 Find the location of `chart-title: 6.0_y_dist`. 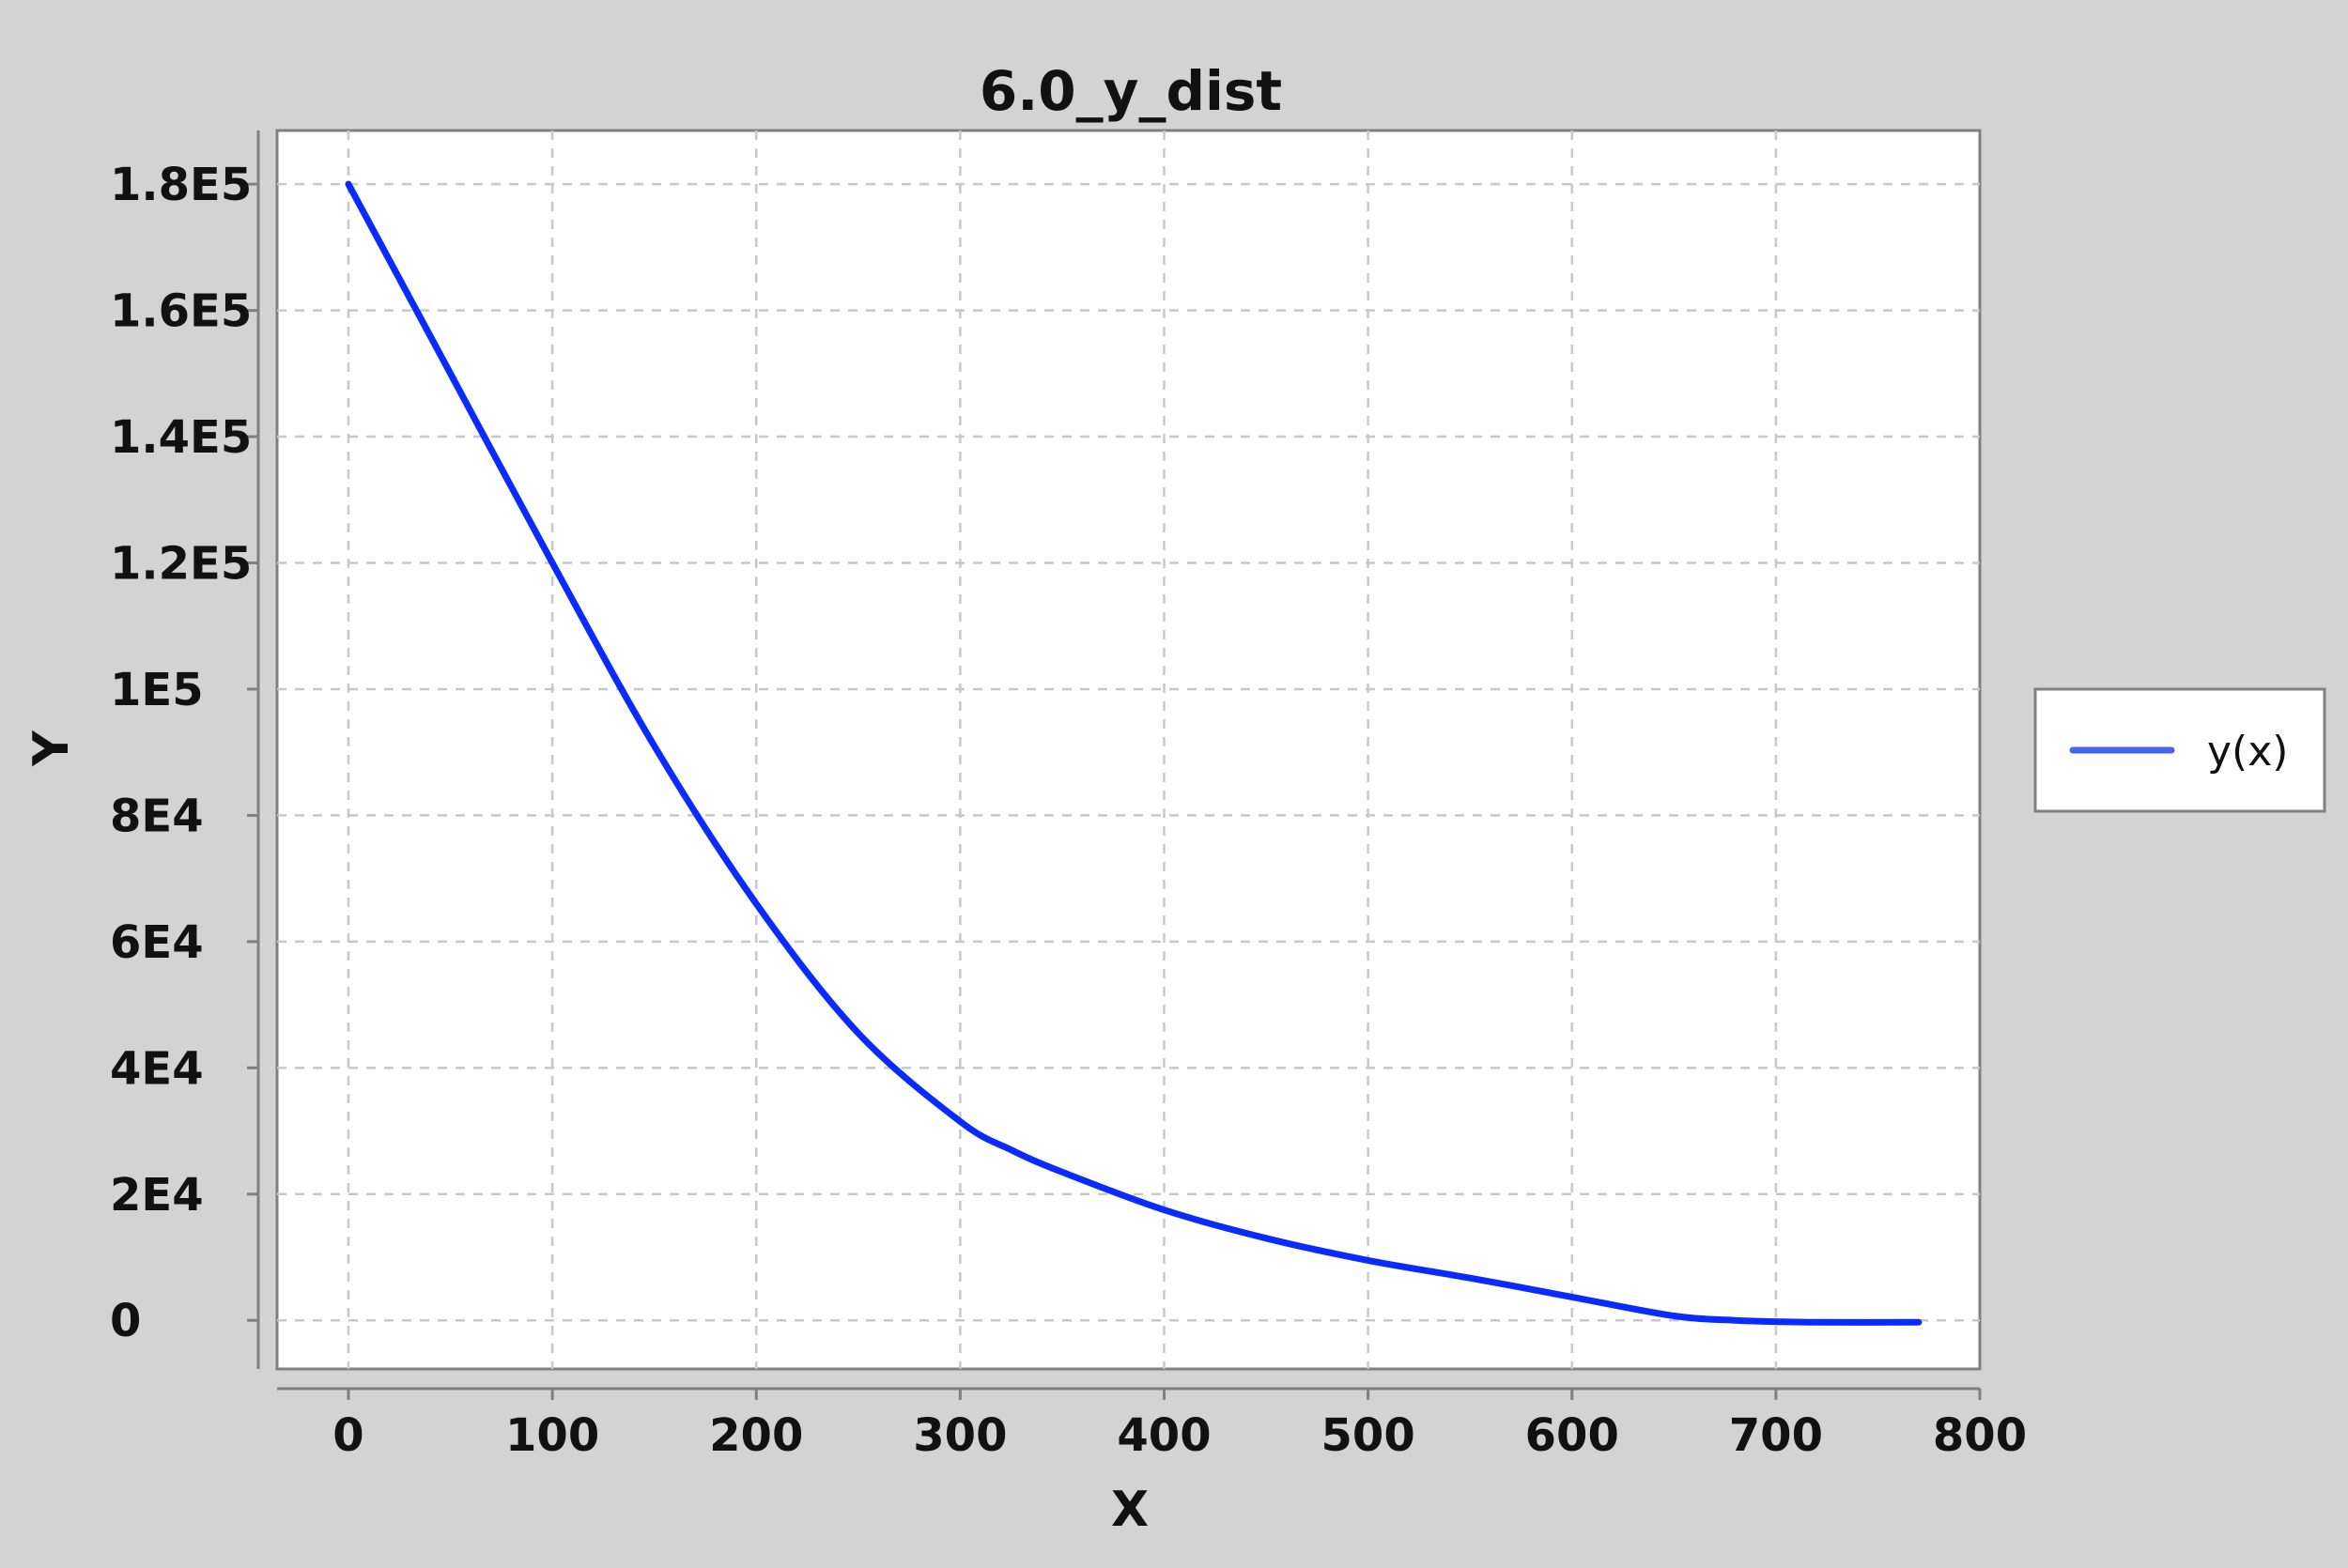

chart-title: 6.0_y_dist is located at coordinates (1131, 91).